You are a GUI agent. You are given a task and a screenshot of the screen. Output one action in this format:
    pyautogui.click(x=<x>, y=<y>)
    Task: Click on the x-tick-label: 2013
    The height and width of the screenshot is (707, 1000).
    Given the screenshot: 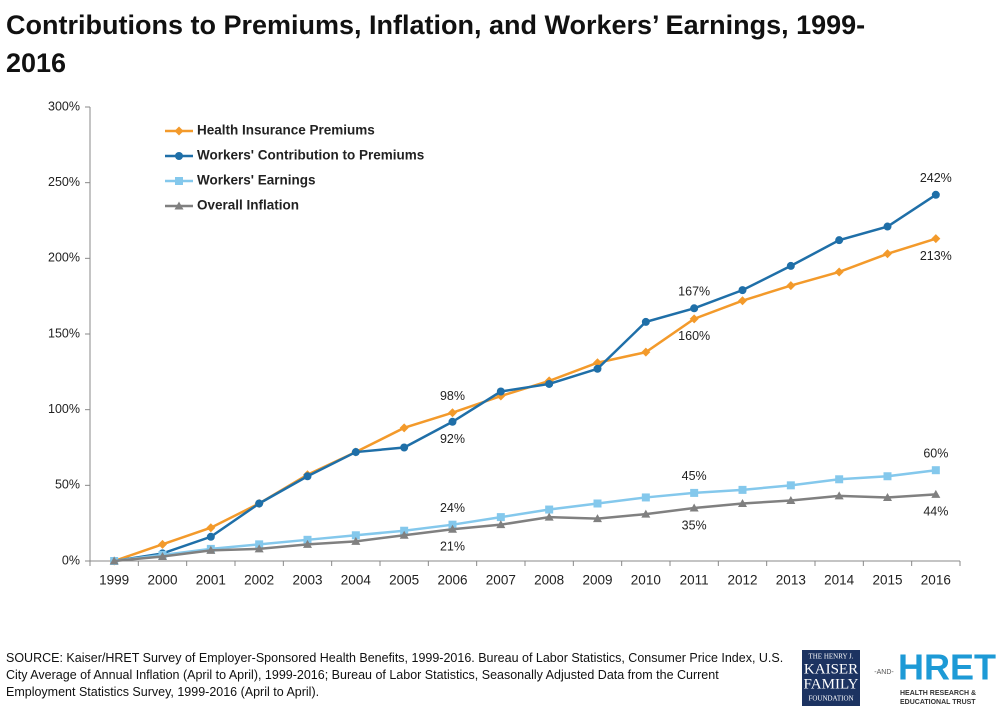 What is the action you would take?
    pyautogui.click(x=791, y=580)
    